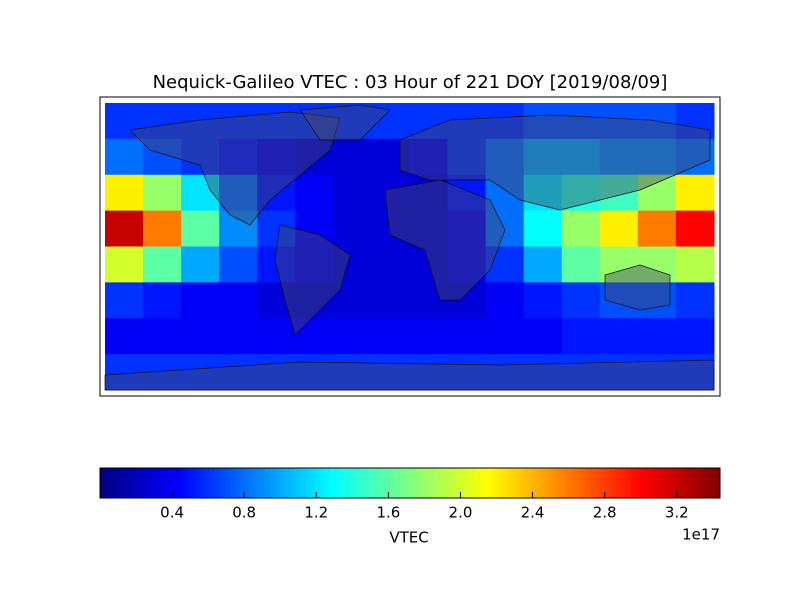 Image resolution: width=800 pixels, height=600 pixels. I want to click on colorbar-tick-label: 2.8, so click(605, 513).